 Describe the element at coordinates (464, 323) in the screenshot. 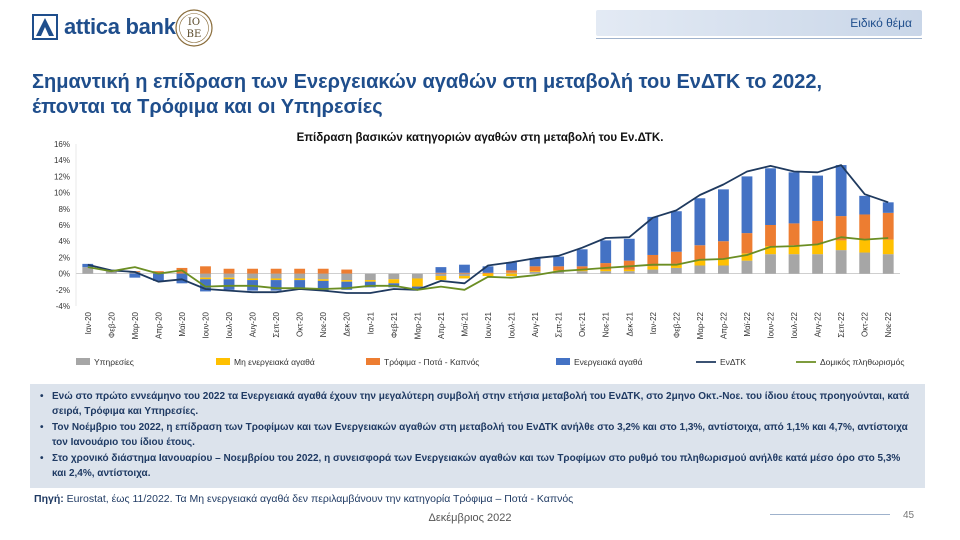

I see `x-tick-label: Μαϊ-21` at that location.